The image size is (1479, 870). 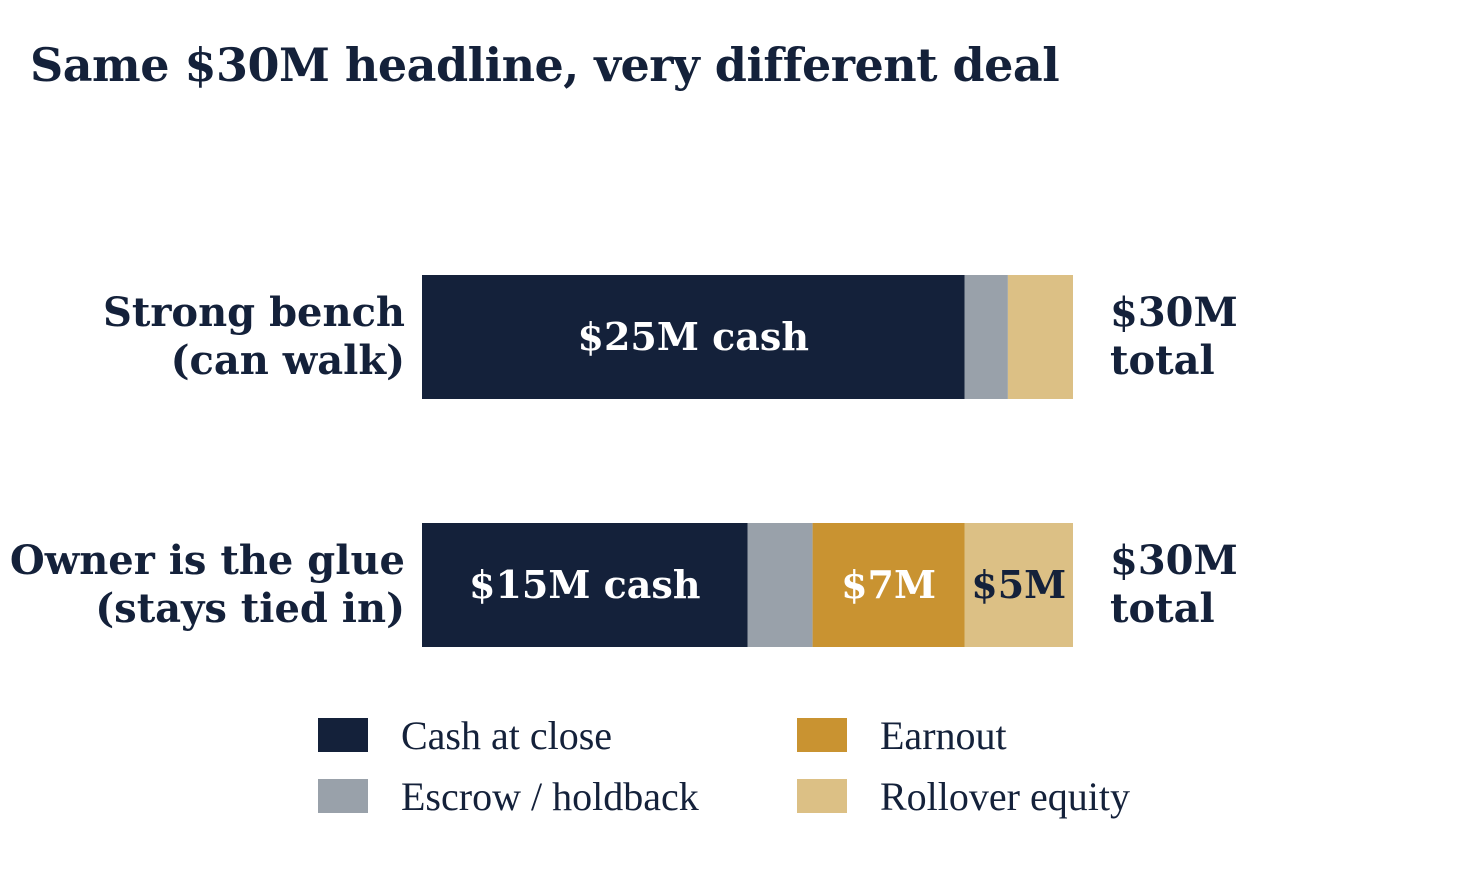 I want to click on chart-title: Same $30M headline, very different deal, so click(x=545, y=65).